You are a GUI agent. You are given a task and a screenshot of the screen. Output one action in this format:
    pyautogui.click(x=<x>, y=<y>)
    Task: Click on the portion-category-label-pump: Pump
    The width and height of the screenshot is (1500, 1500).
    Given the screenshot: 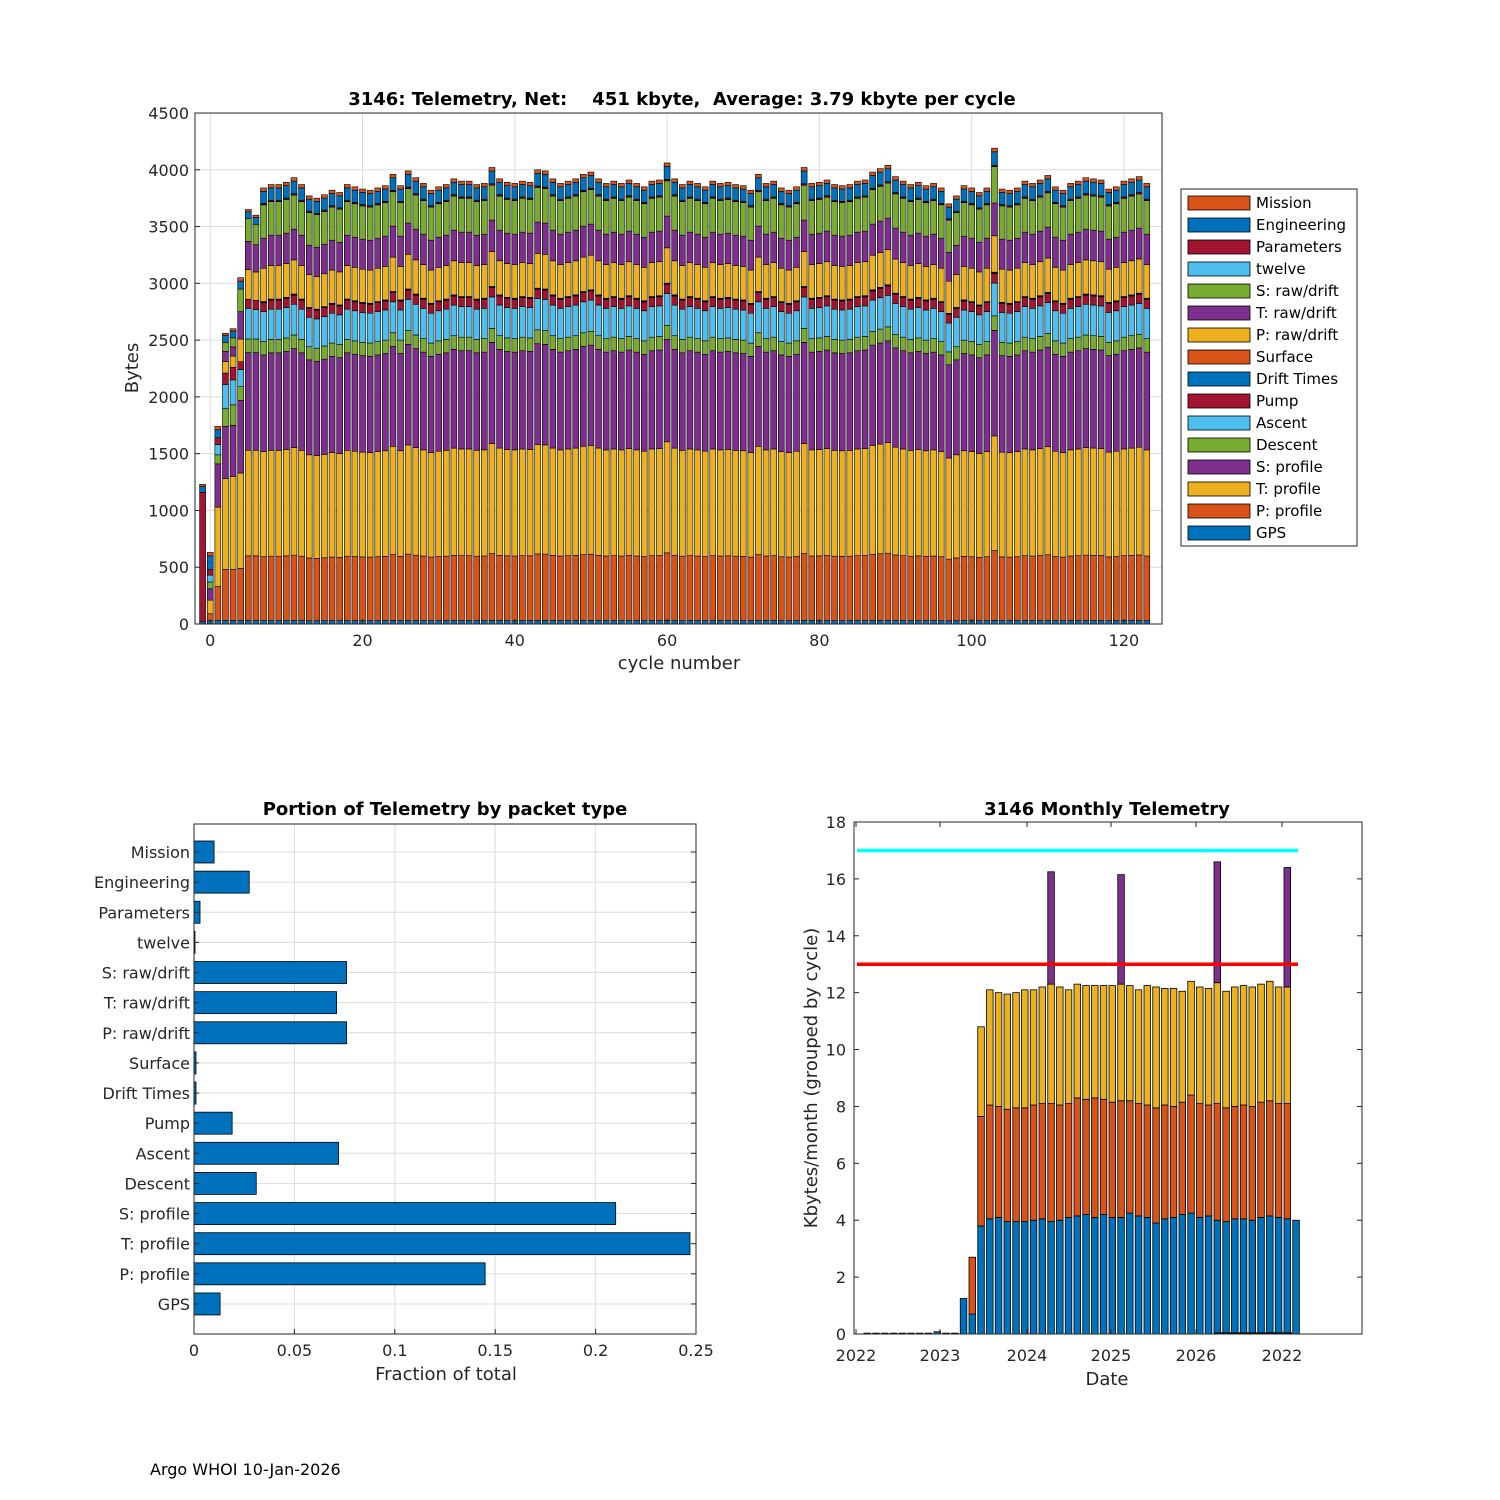 What is the action you would take?
    pyautogui.click(x=167, y=1123)
    